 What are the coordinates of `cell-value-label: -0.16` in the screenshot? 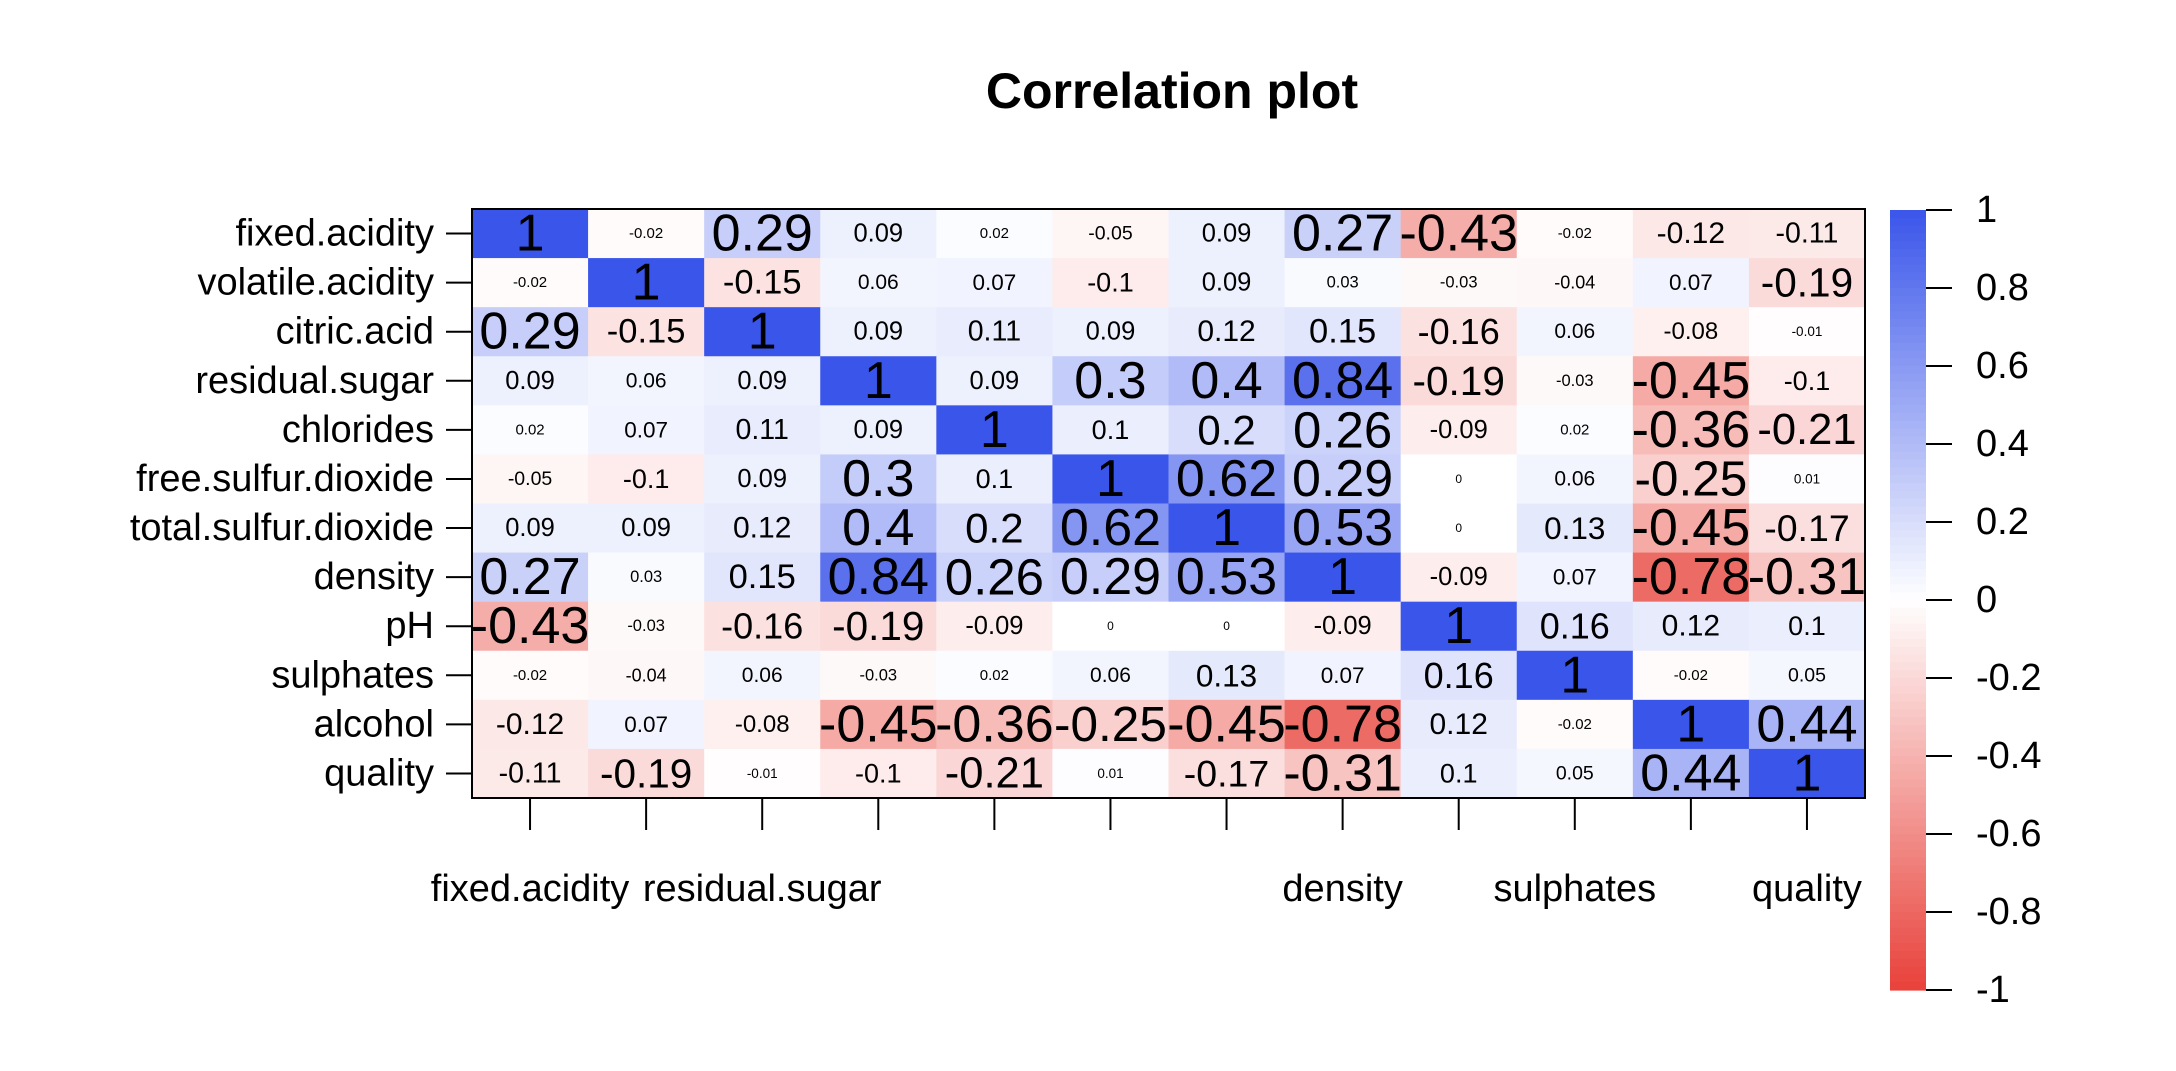 It's located at (762, 626).